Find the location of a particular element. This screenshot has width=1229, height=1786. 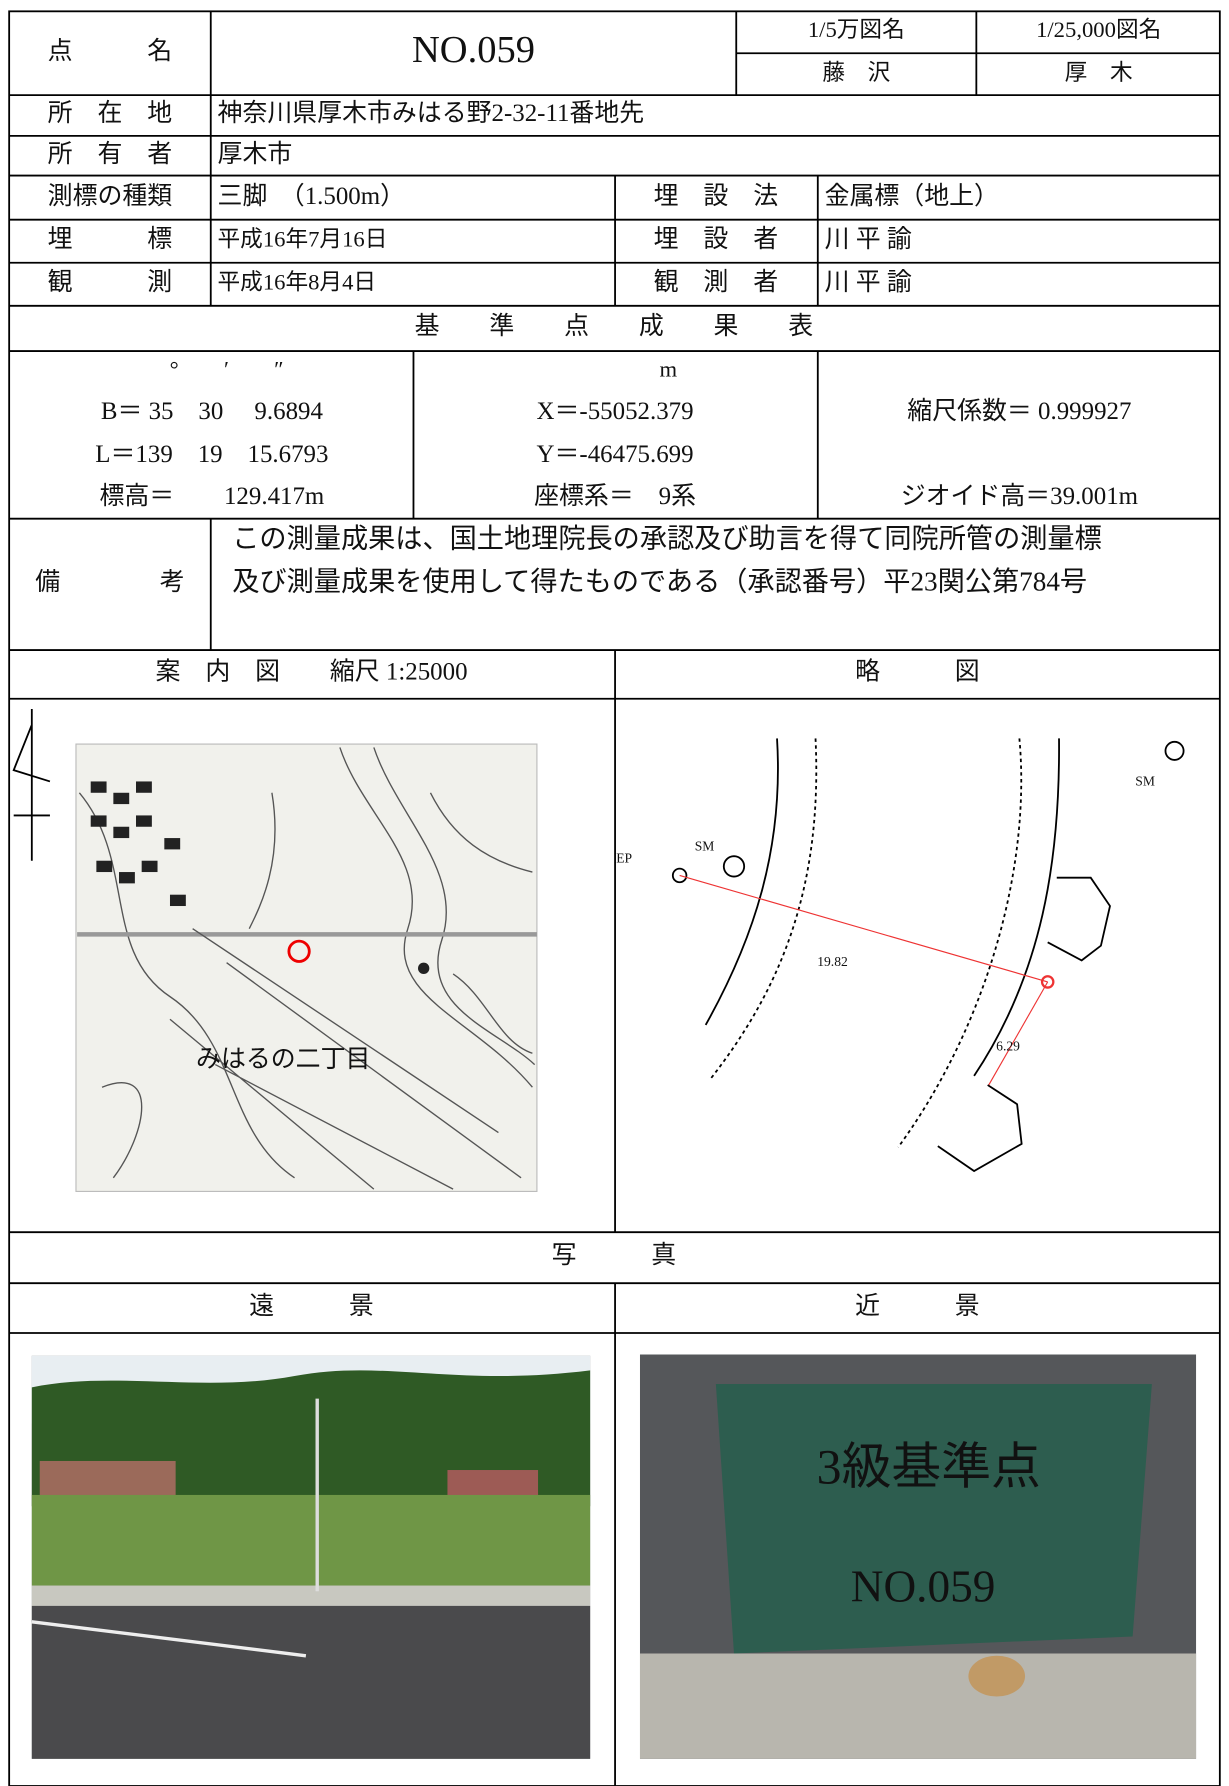

result-value: B＝ 35 30 9.6894 is located at coordinates (212, 411).